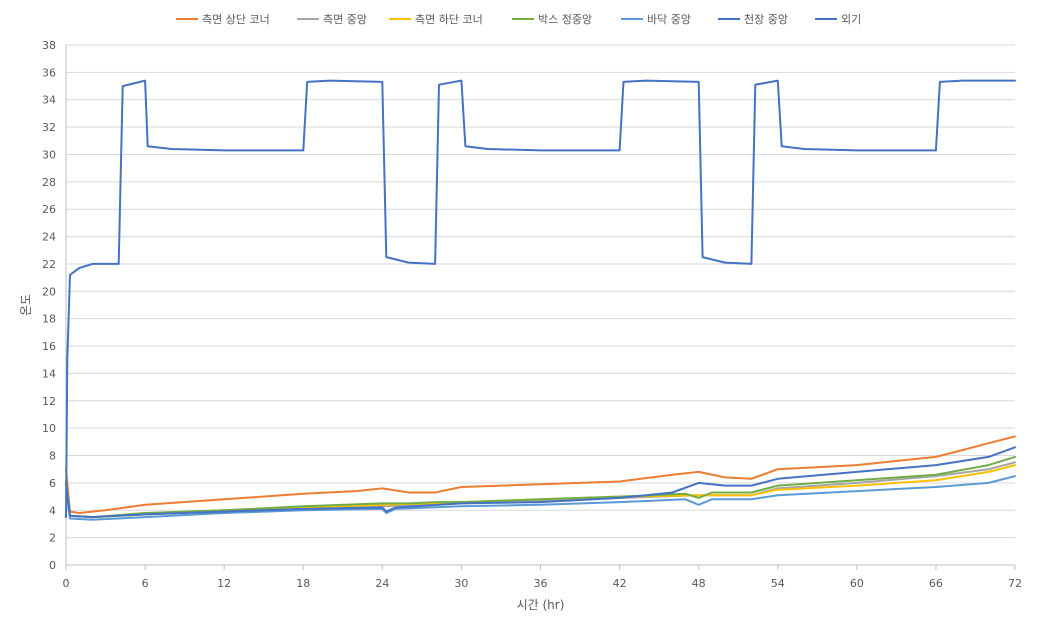 The height and width of the screenshot is (630, 1050). I want to click on y-tick-label: 14, so click(49, 373).